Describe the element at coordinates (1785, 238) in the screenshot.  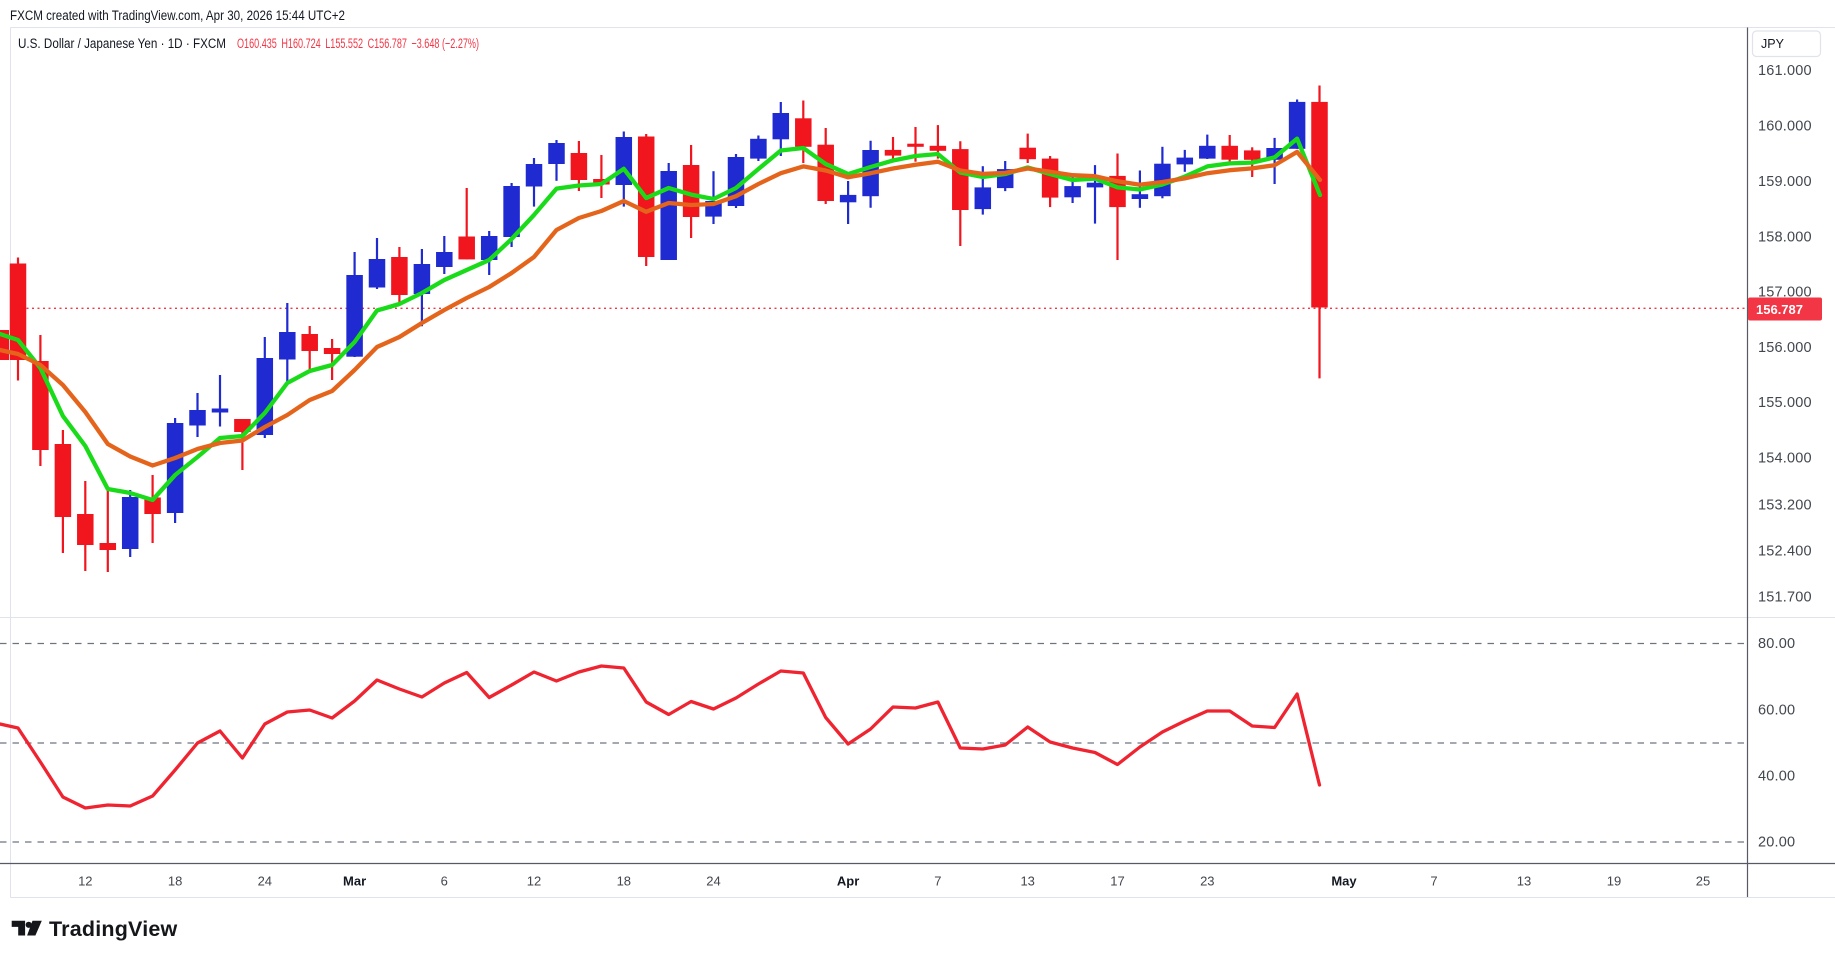
I see `svg-text: 158.000` at that location.